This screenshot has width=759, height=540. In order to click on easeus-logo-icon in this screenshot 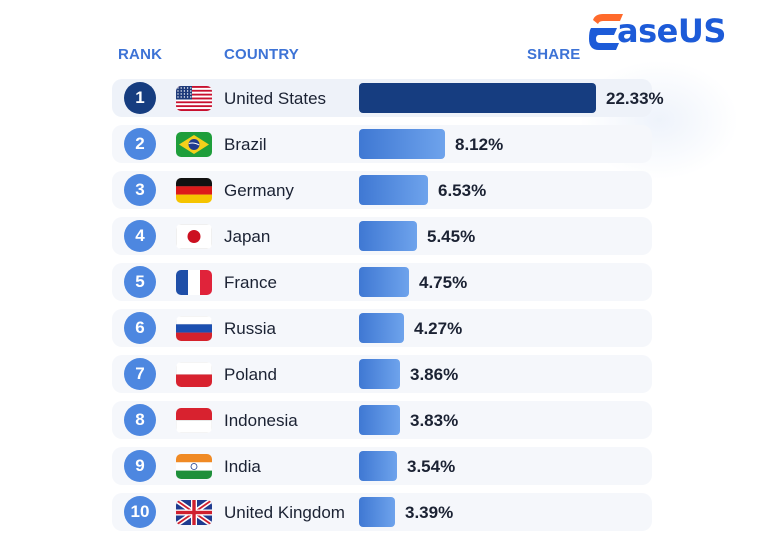, I will do `click(606, 32)`.